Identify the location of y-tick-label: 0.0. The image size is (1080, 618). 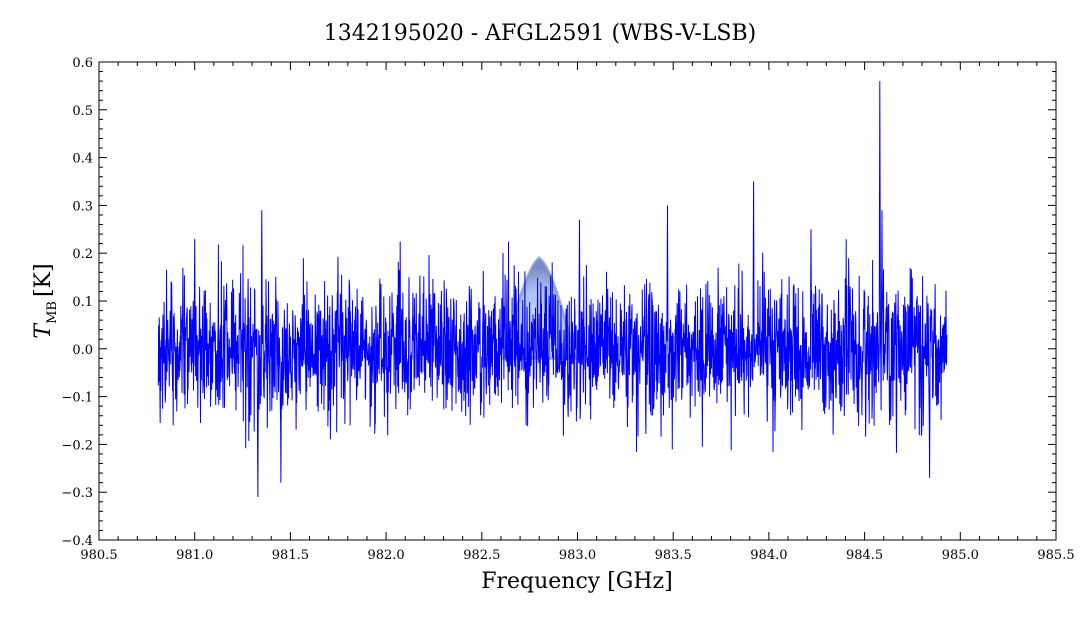
(82, 350).